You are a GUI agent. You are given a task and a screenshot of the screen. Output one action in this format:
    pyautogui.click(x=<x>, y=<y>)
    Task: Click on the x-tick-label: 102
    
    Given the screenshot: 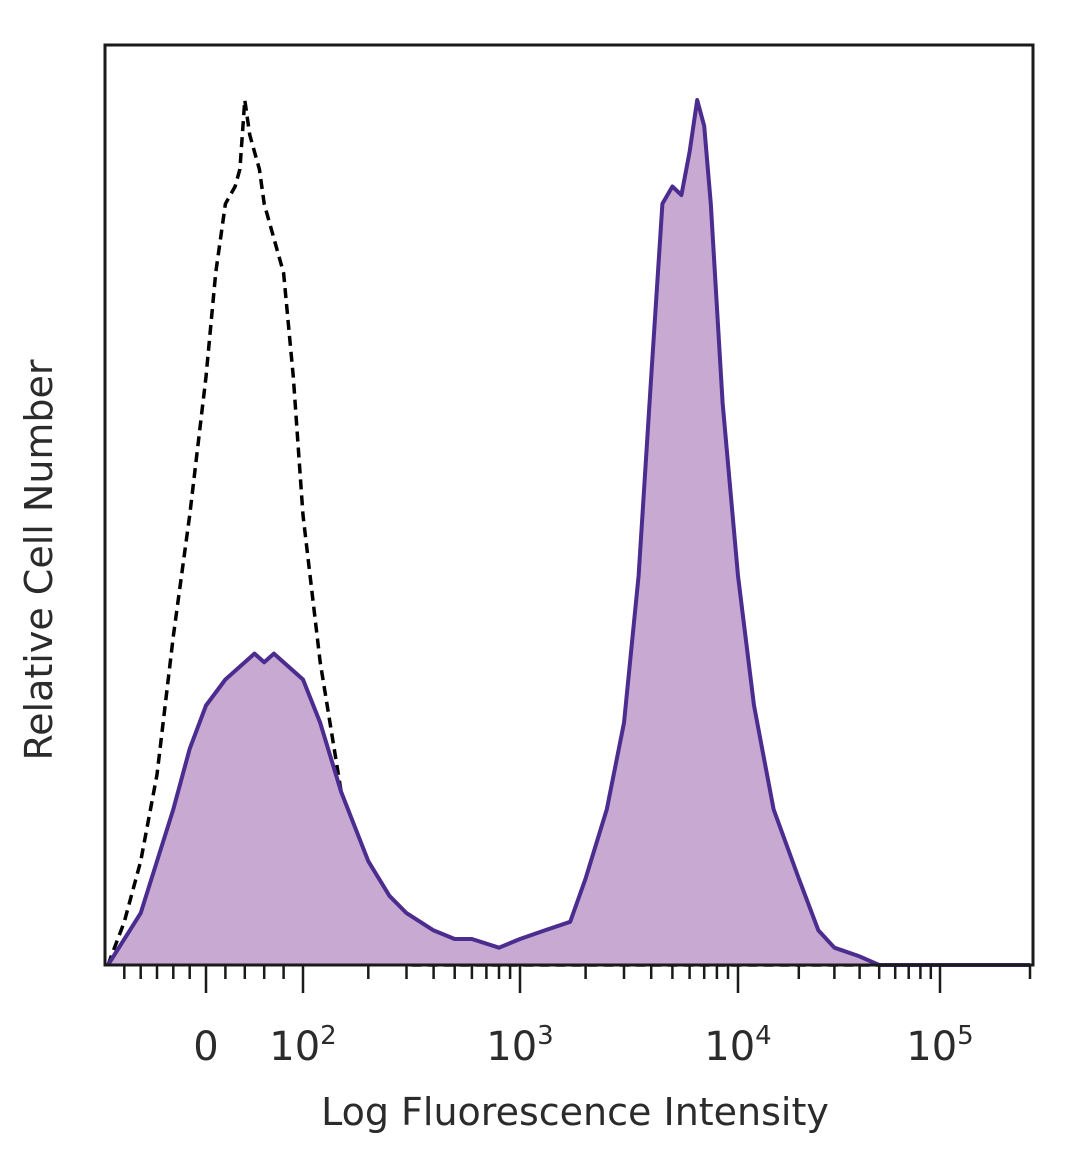 What is the action you would take?
    pyautogui.click(x=302, y=1045)
    